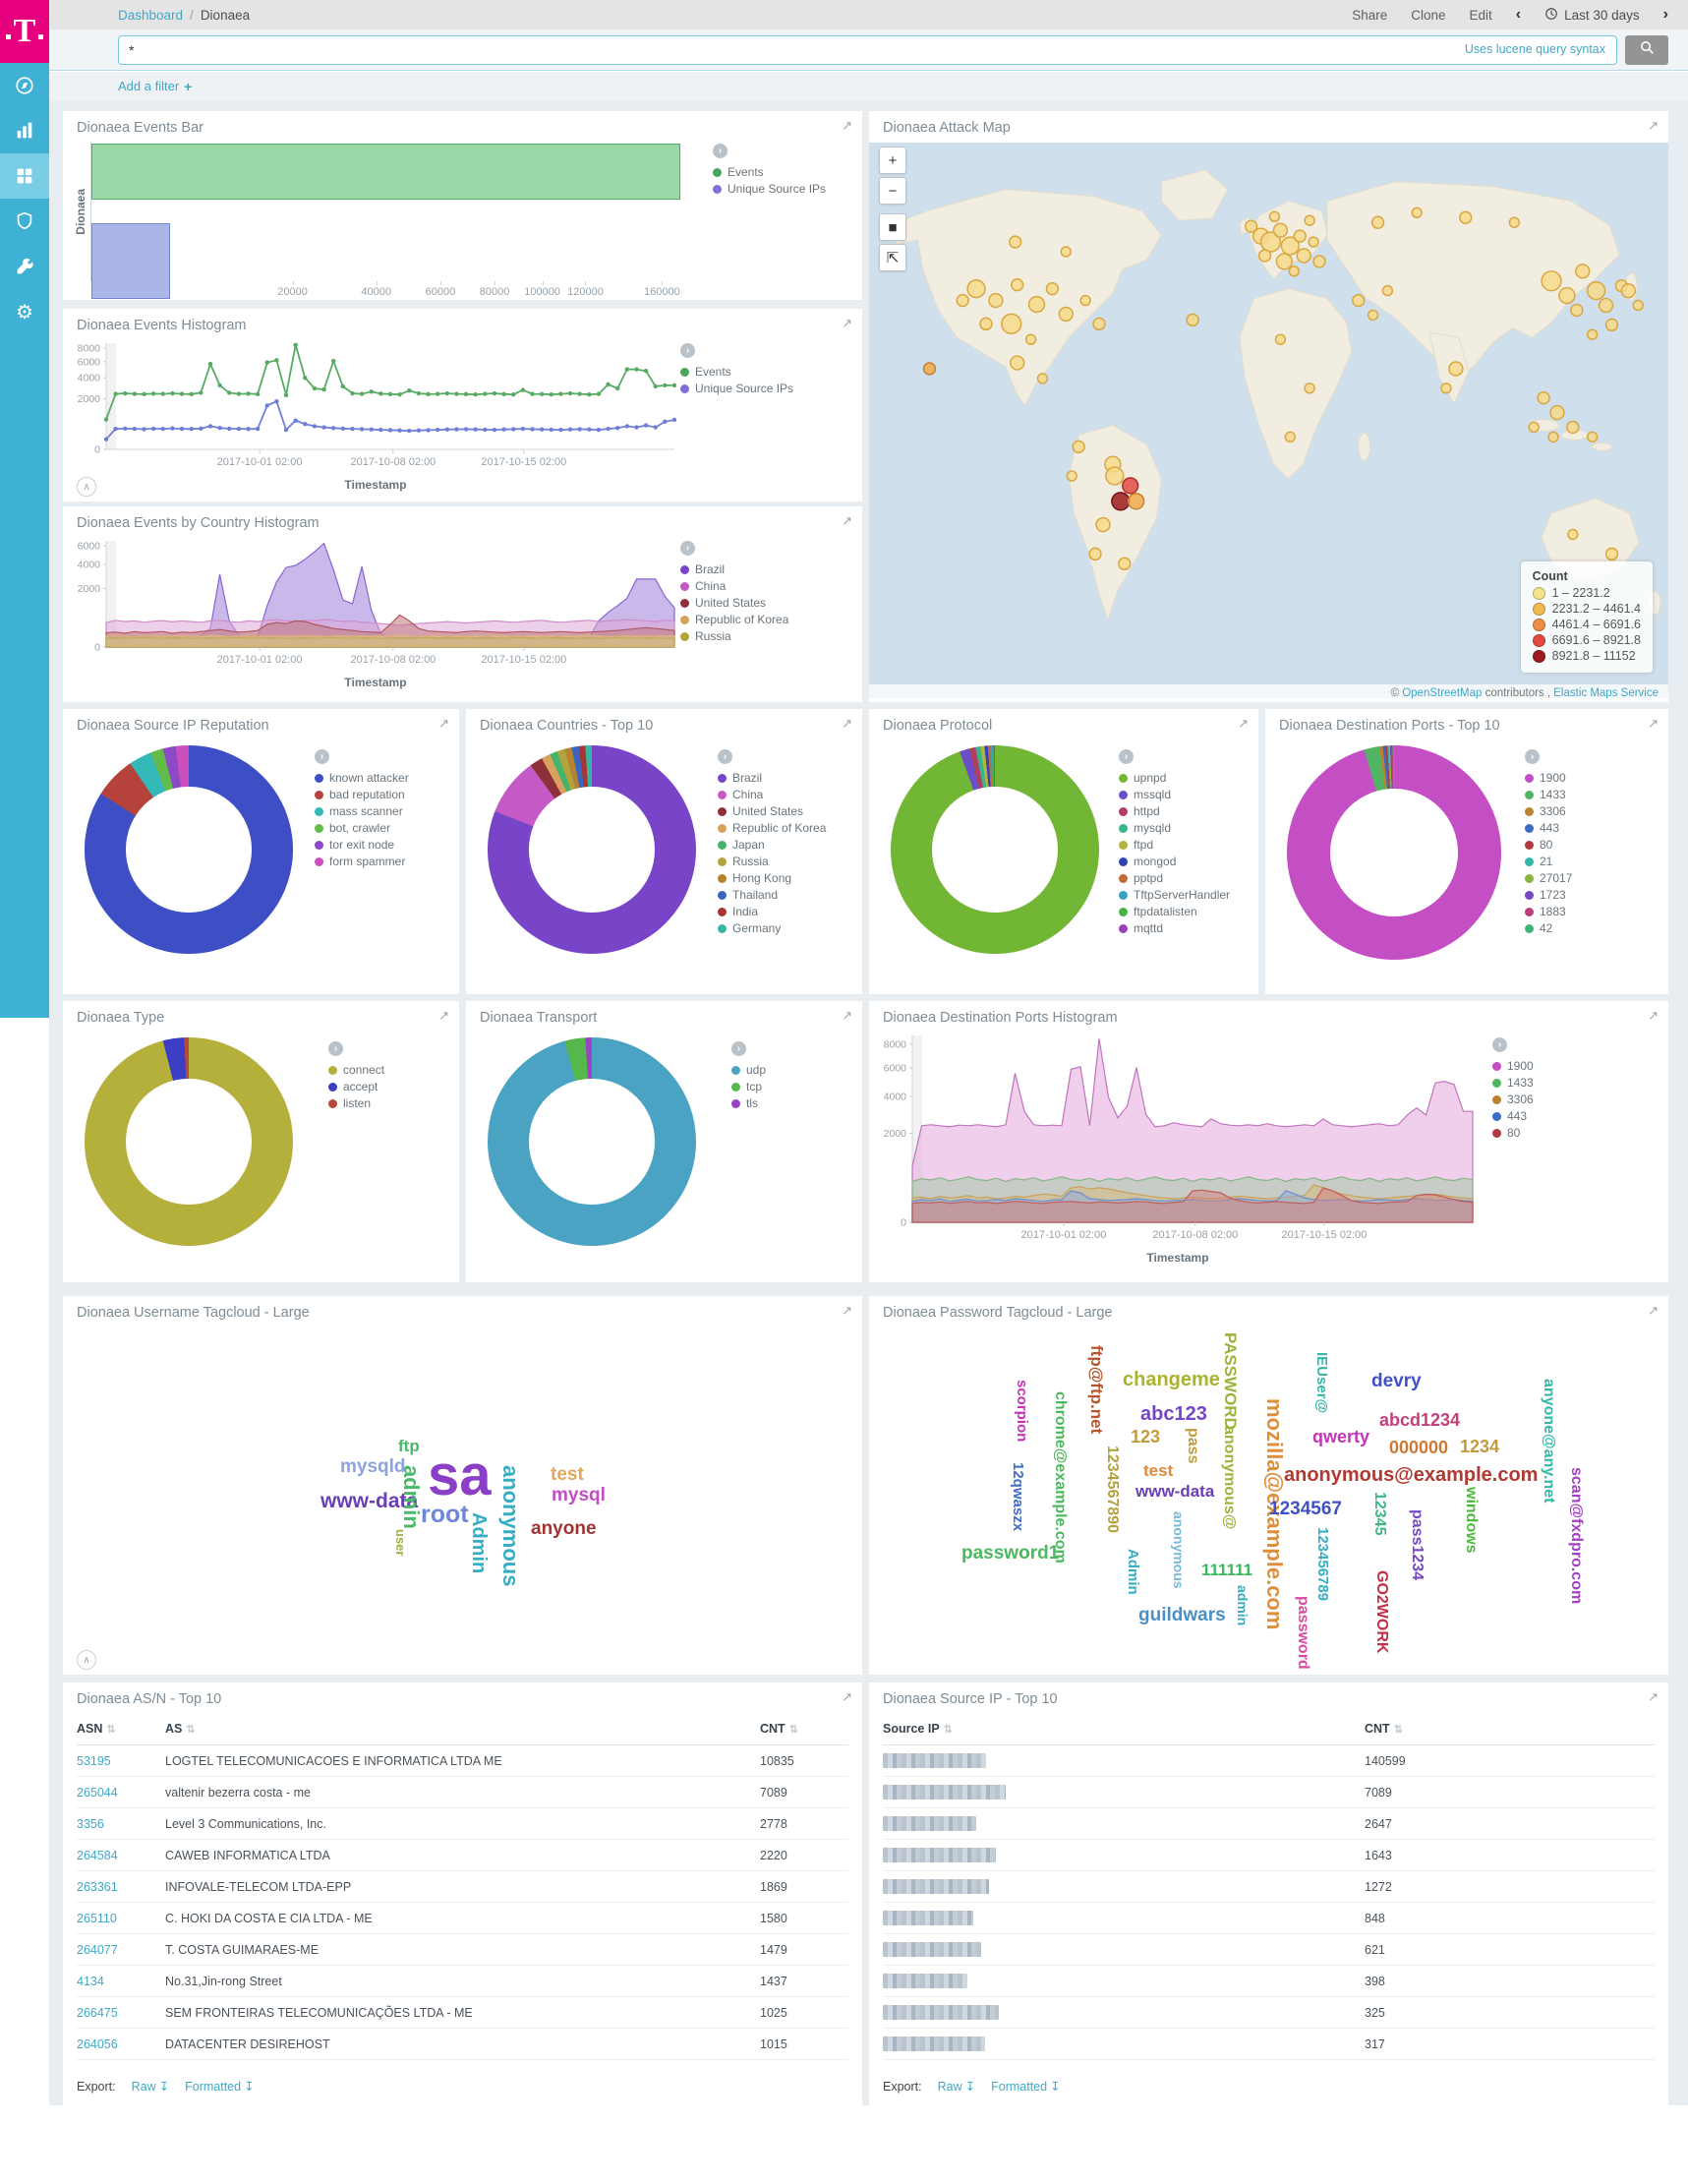 This screenshot has height=2184, width=1688. I want to click on legend-item: httpd, so click(1174, 811).